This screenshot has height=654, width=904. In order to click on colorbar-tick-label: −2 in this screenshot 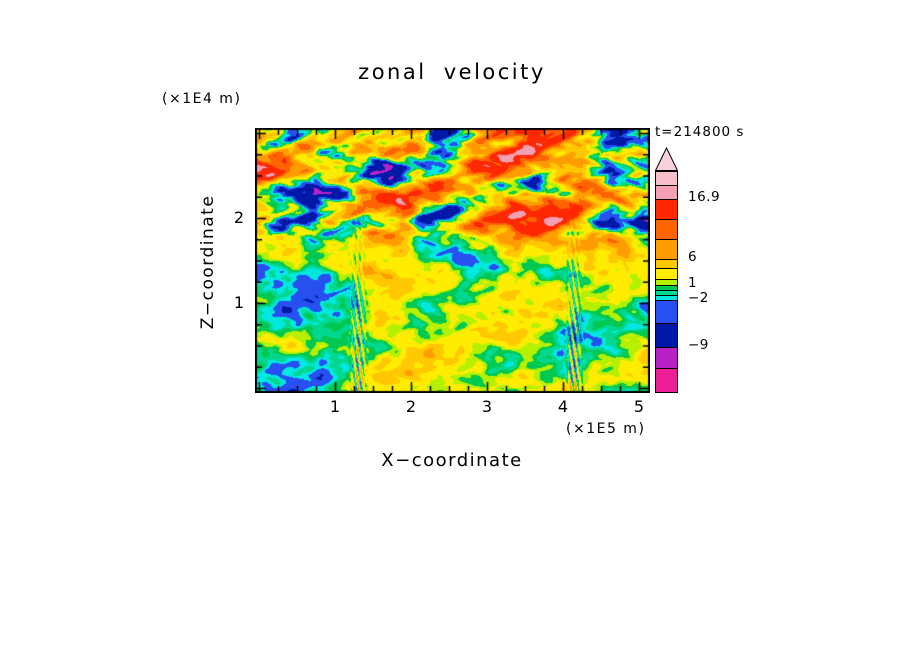, I will do `click(698, 298)`.